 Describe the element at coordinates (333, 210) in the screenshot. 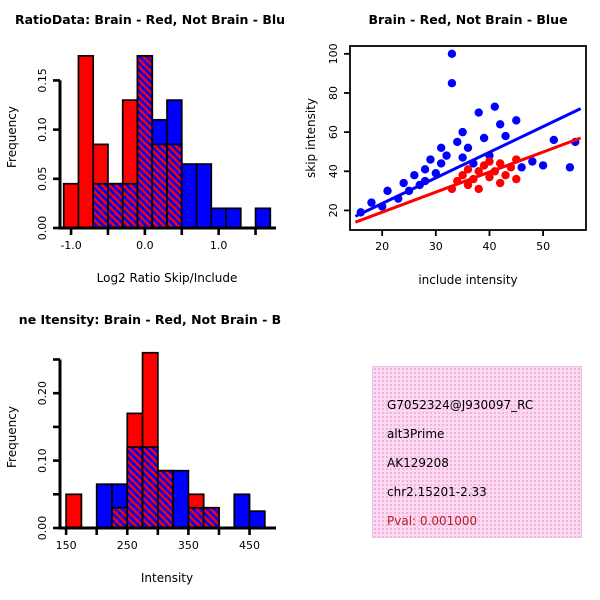

I see `y-tick-label: 20` at that location.